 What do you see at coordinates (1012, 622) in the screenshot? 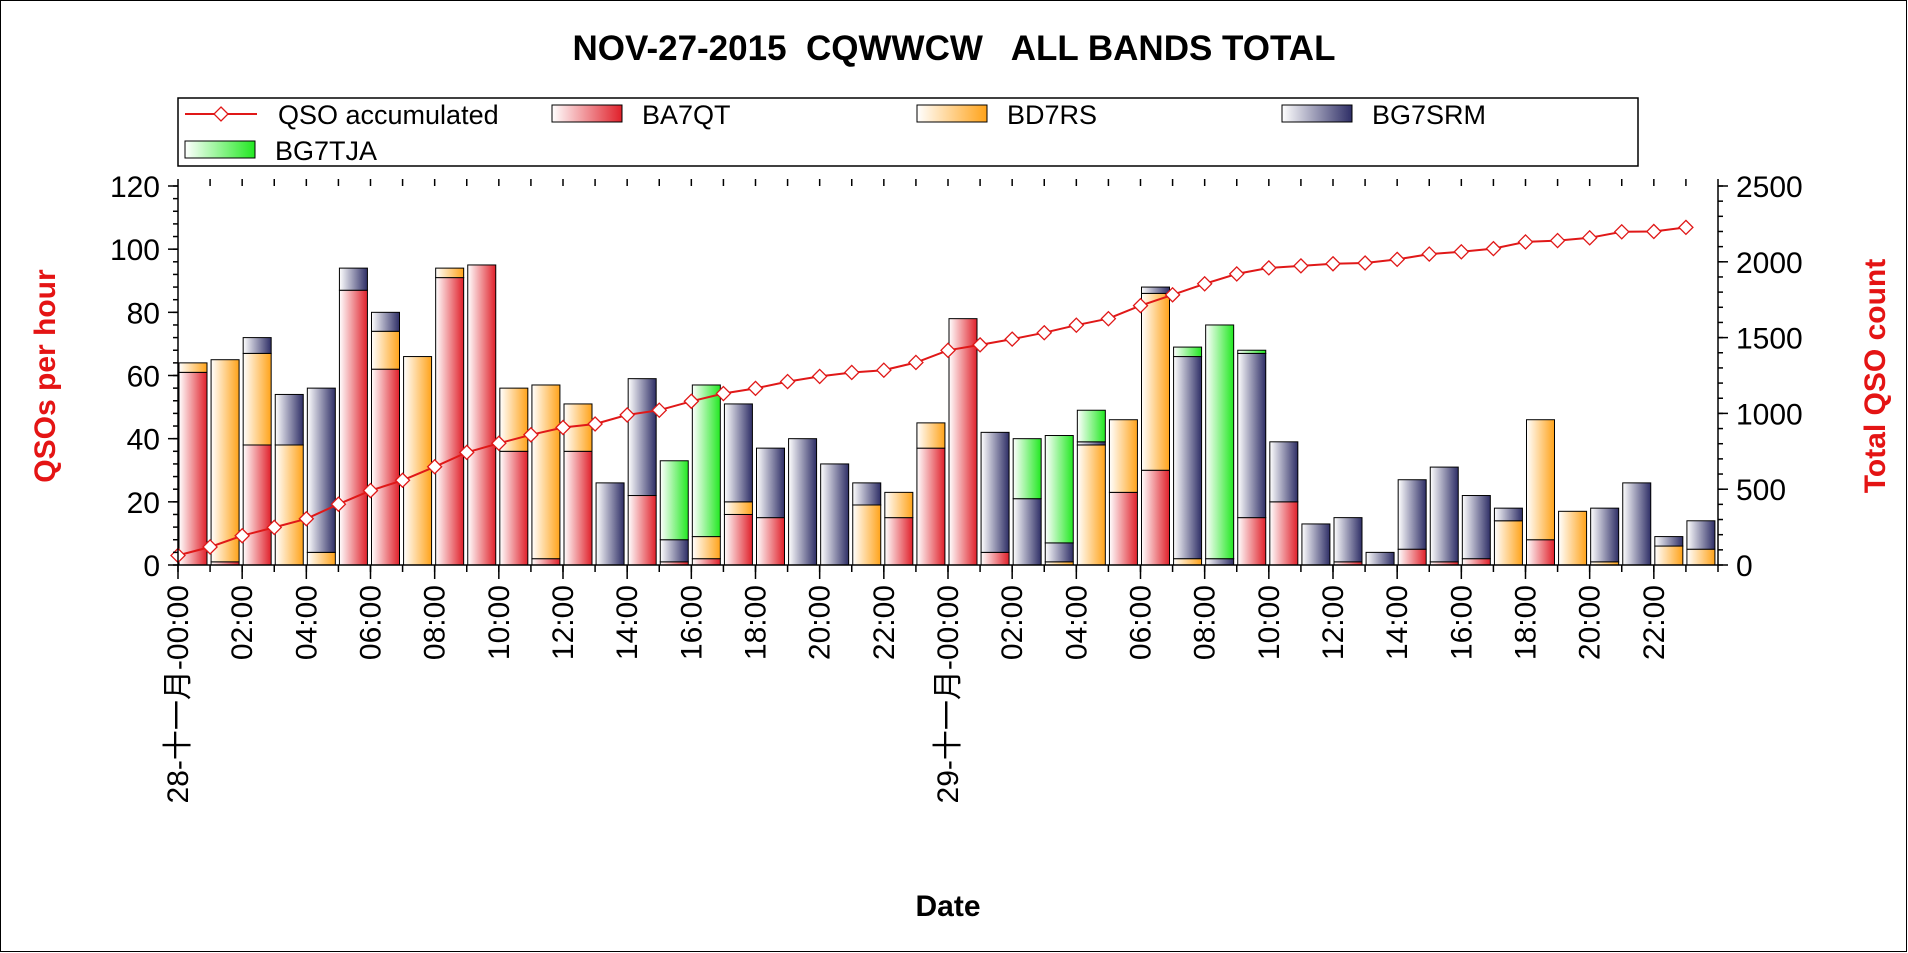
I see `x-tick-label: 02:00` at bounding box center [1012, 622].